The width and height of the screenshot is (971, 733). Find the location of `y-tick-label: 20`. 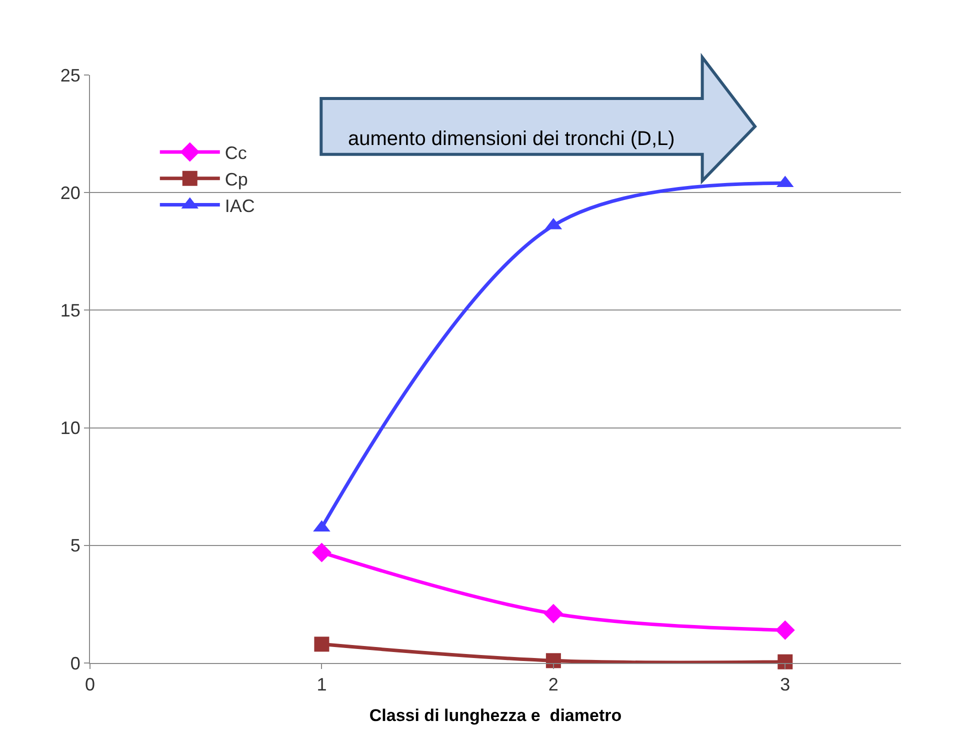

y-tick-label: 20 is located at coordinates (70, 192).